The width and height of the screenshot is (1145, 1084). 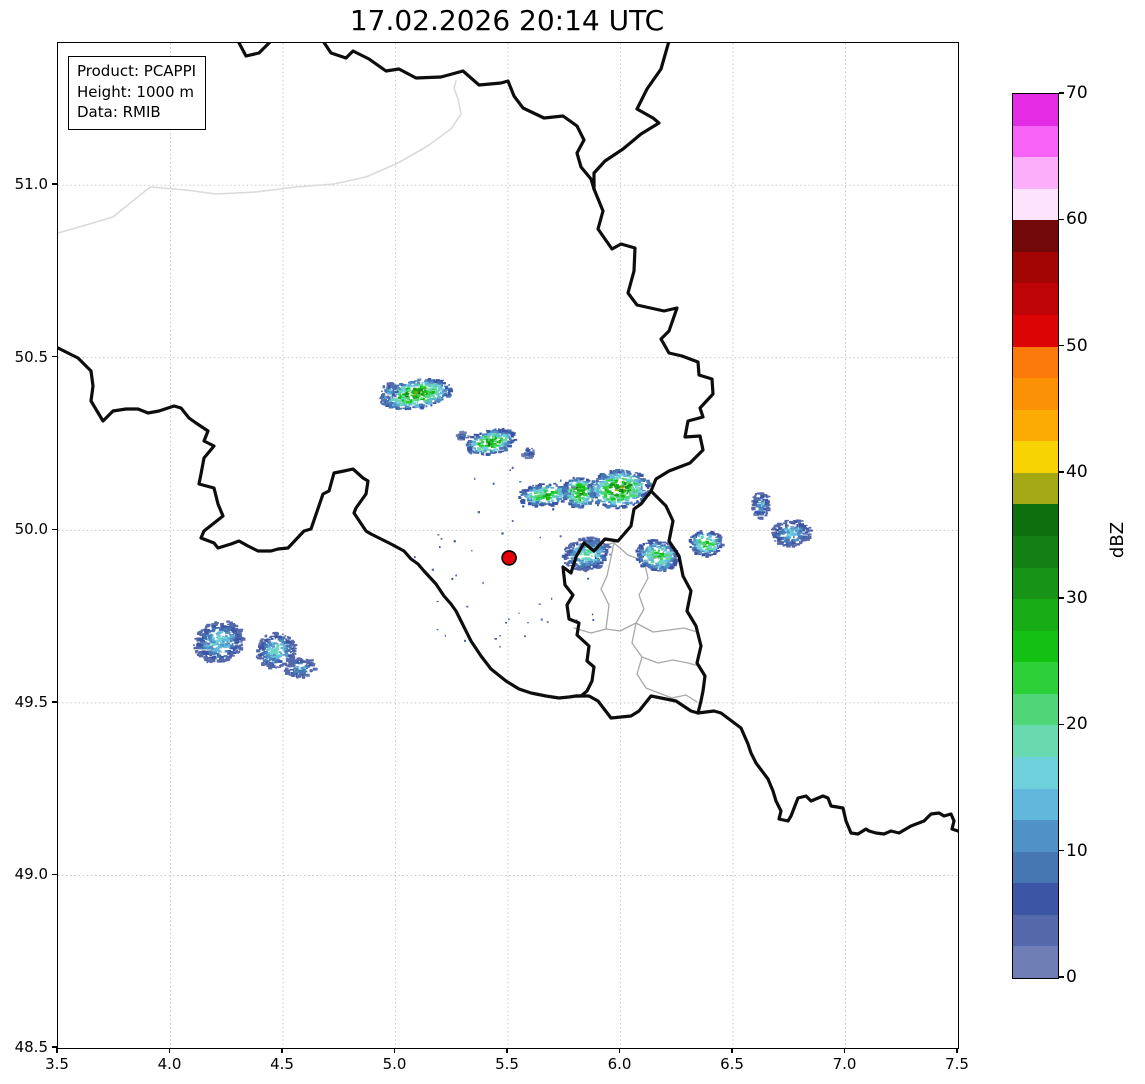 I want to click on y-tick-label: 49.5, so click(x=31, y=701).